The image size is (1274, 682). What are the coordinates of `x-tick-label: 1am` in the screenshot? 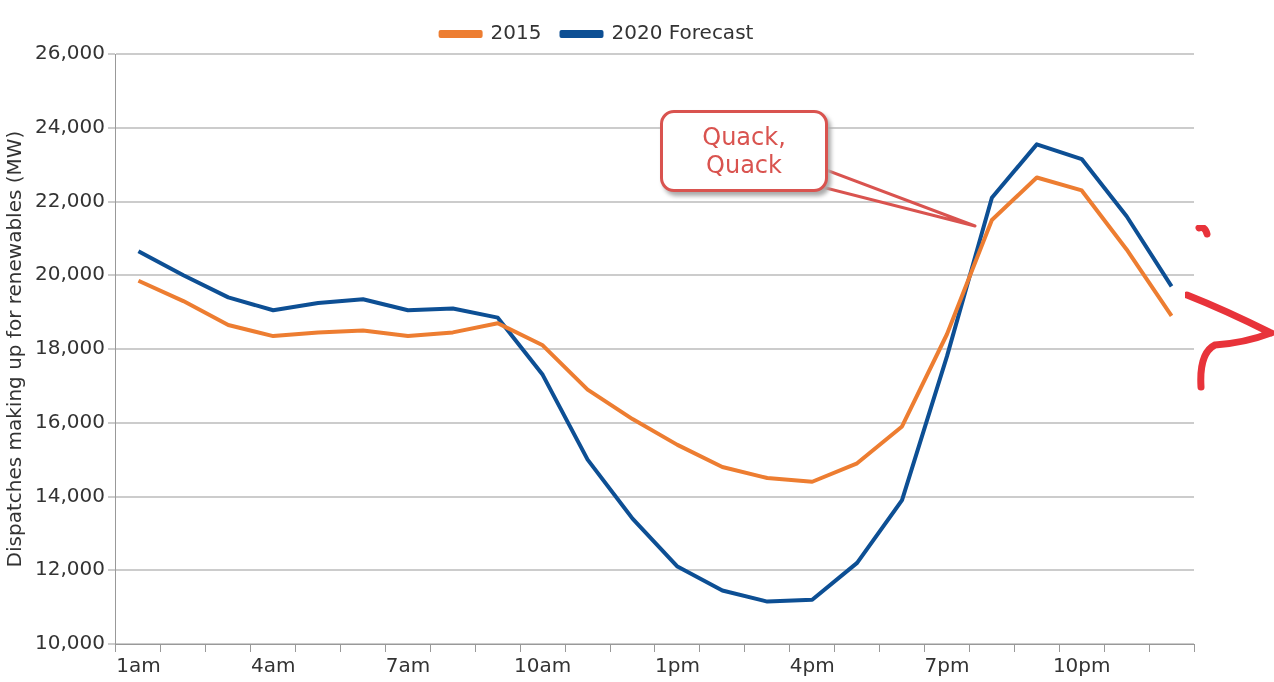 It's located at (138, 665).